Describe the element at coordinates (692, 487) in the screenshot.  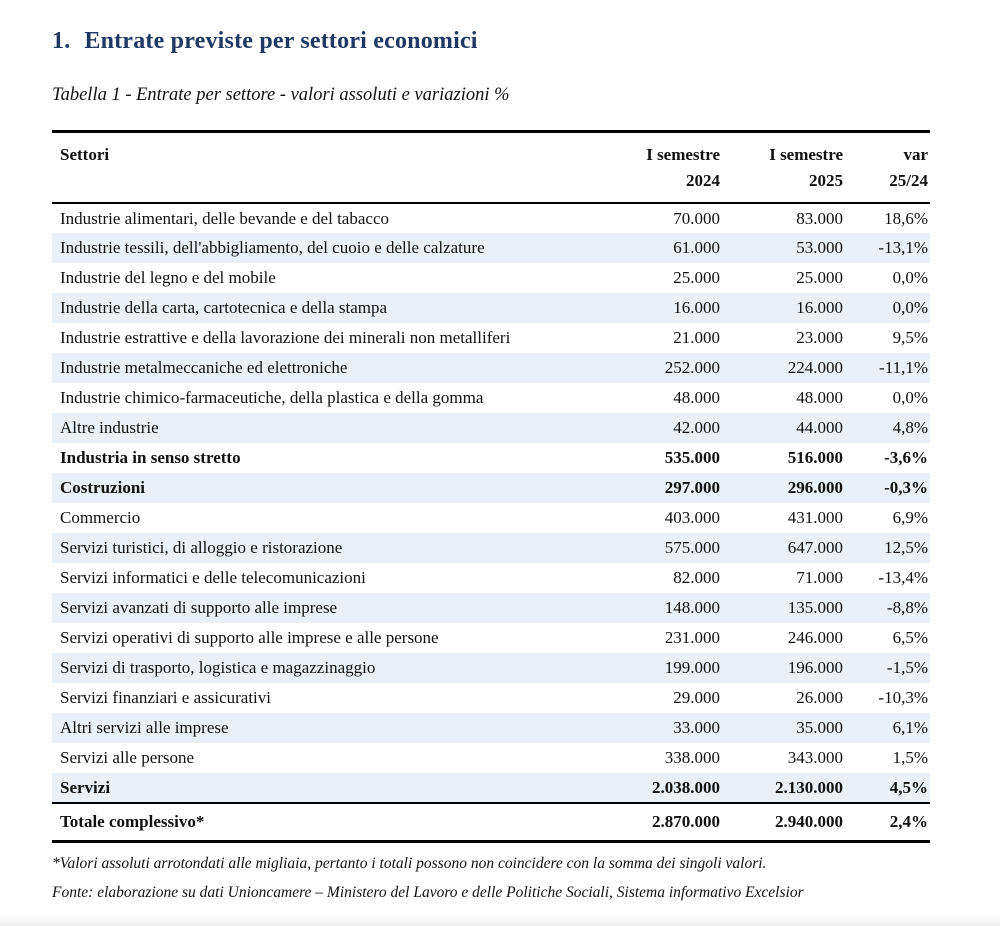
I see `value-2024-cell: 297.000` at that location.